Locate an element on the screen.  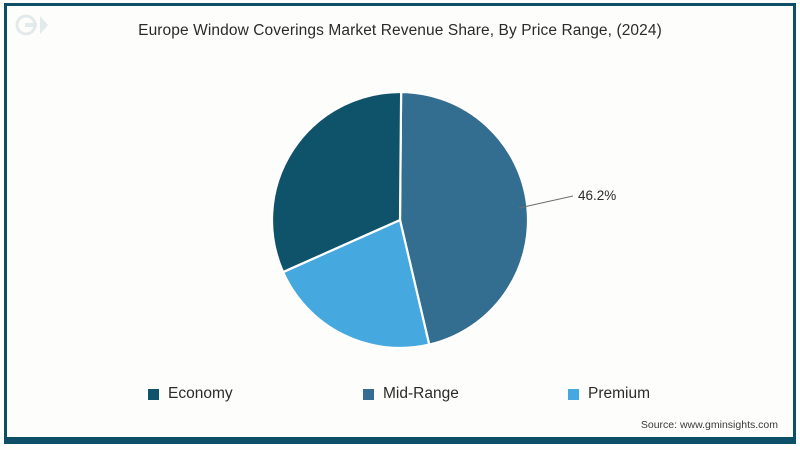
chart-legend: Economy Mid-Range Premium is located at coordinates (400, 394).